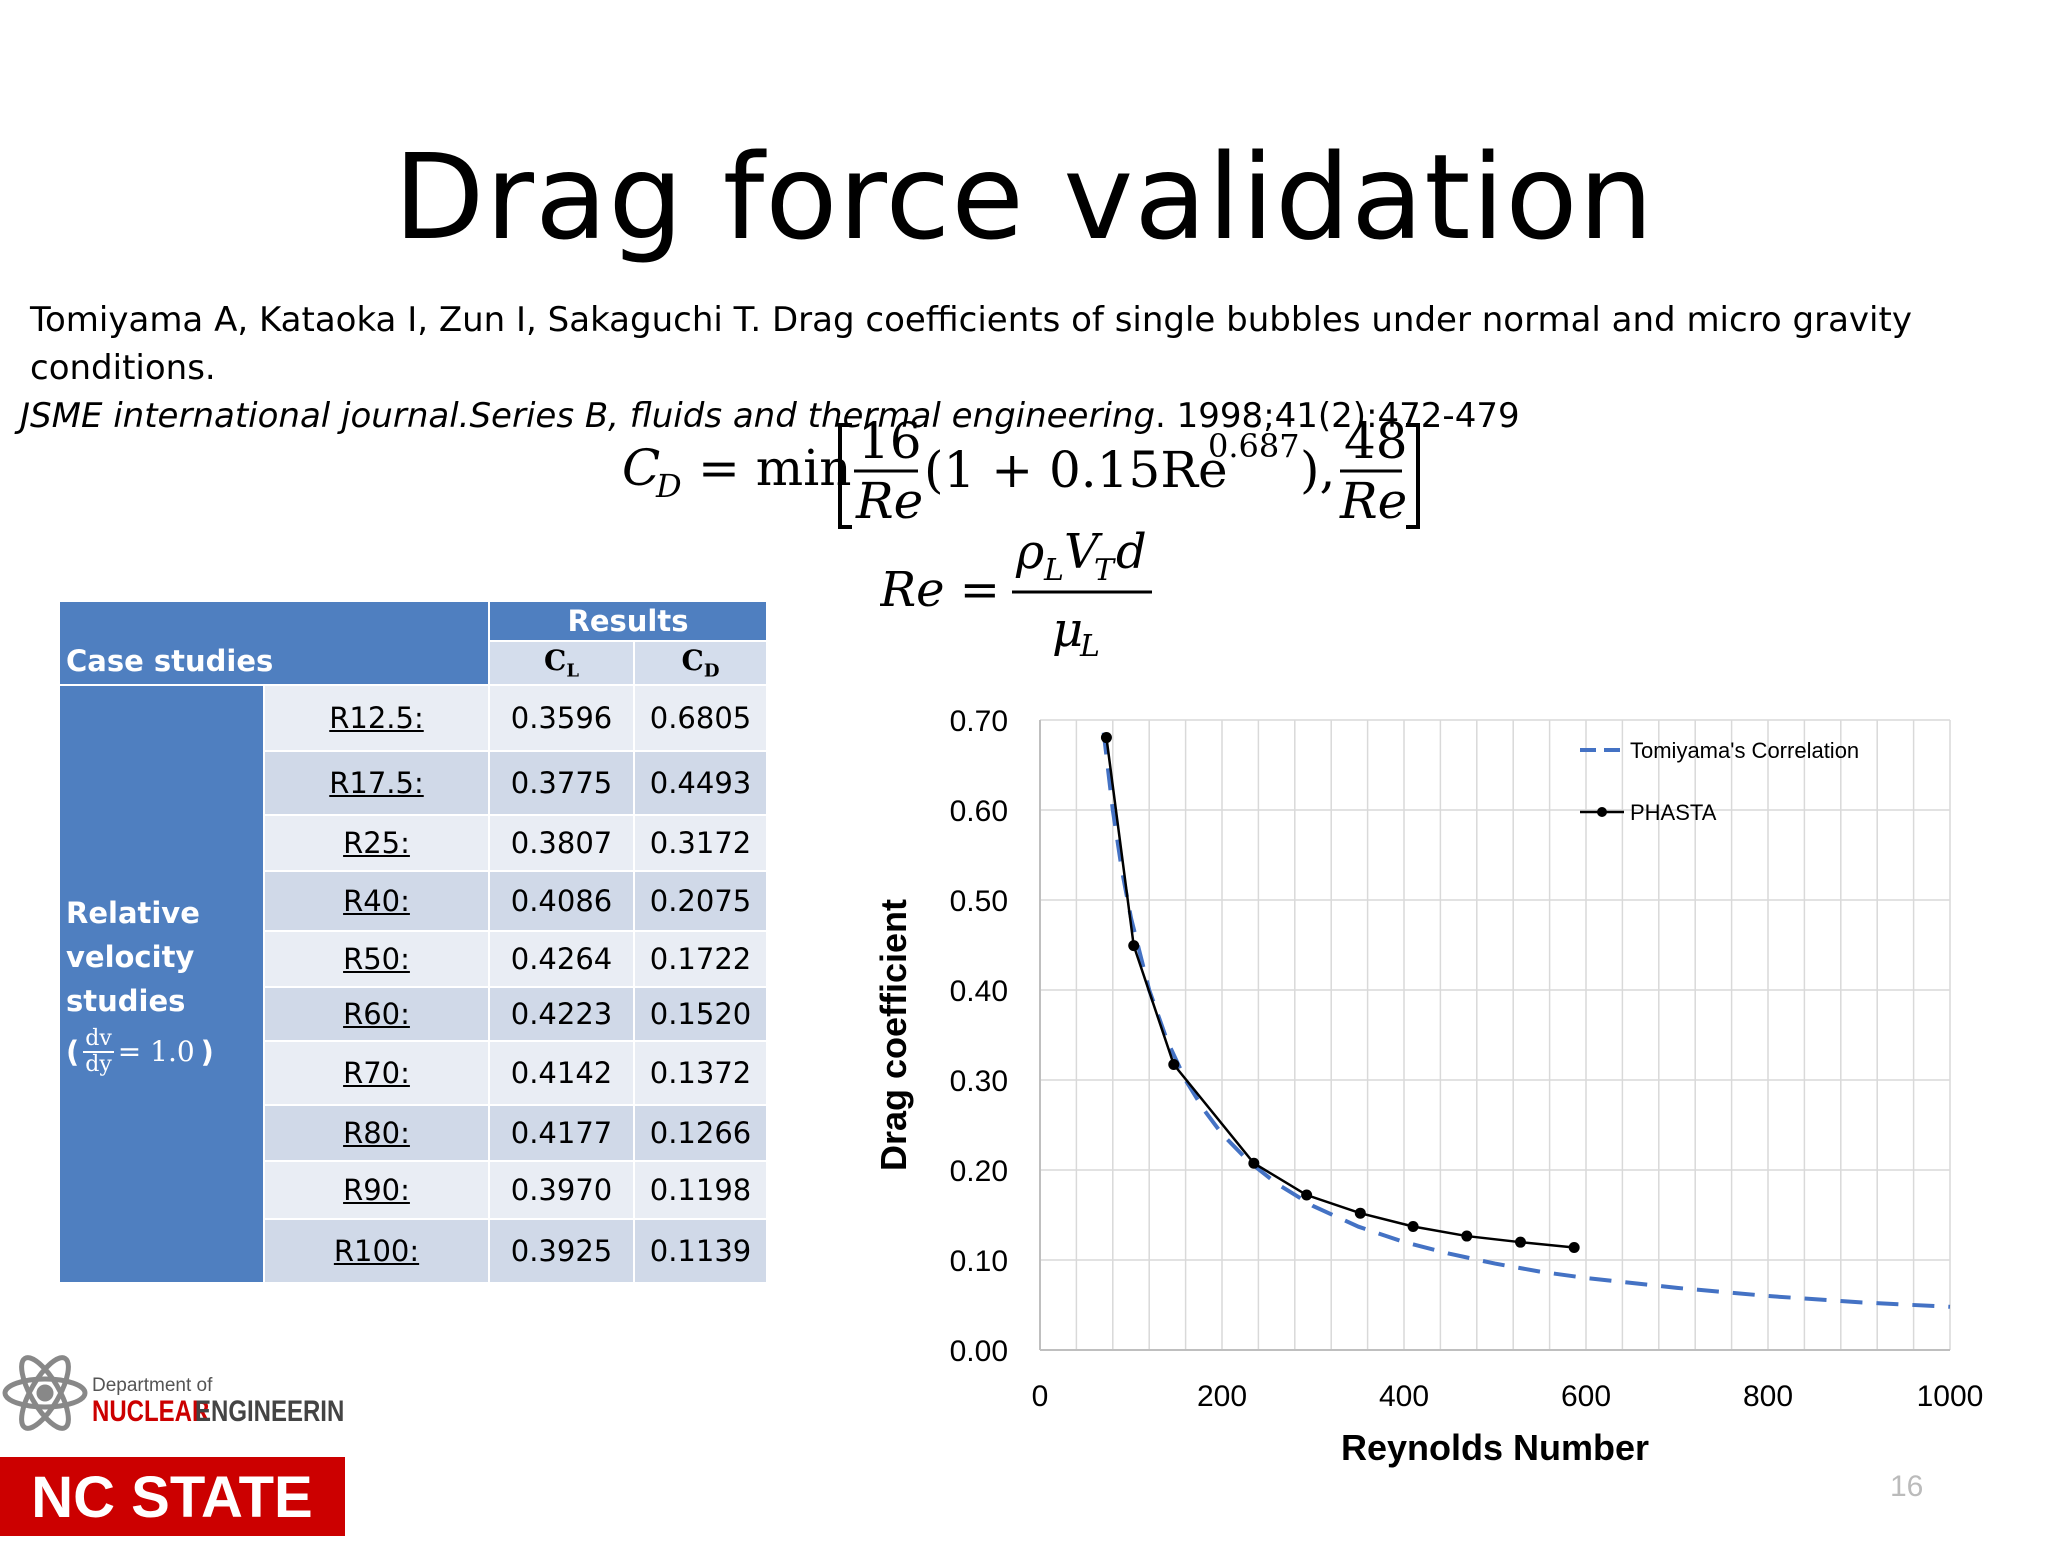 Image resolution: width=2048 pixels, height=1541 pixels. Describe the element at coordinates (1083, 552) in the screenshot. I see `eq-v: V` at that location.